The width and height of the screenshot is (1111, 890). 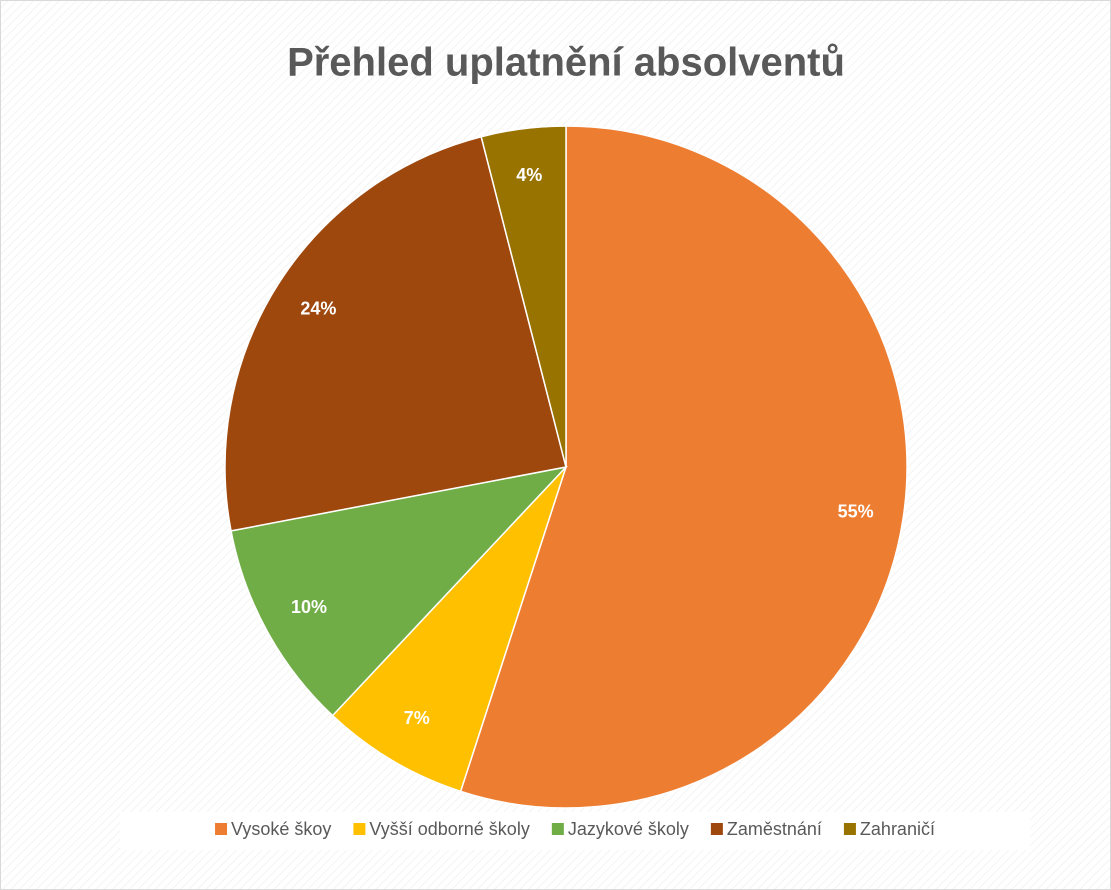 What do you see at coordinates (774, 829) in the screenshot?
I see `legend-label: Zaměstnání` at bounding box center [774, 829].